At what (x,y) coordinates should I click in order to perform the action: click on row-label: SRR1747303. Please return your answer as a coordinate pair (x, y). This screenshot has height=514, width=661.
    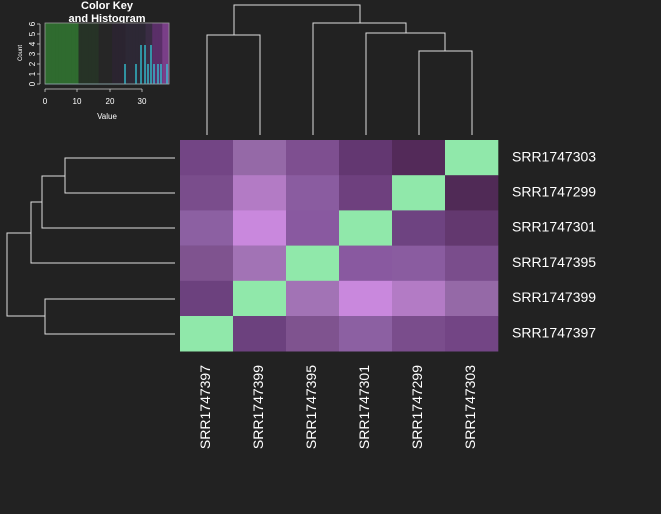
    Looking at the image, I should click on (554, 156).